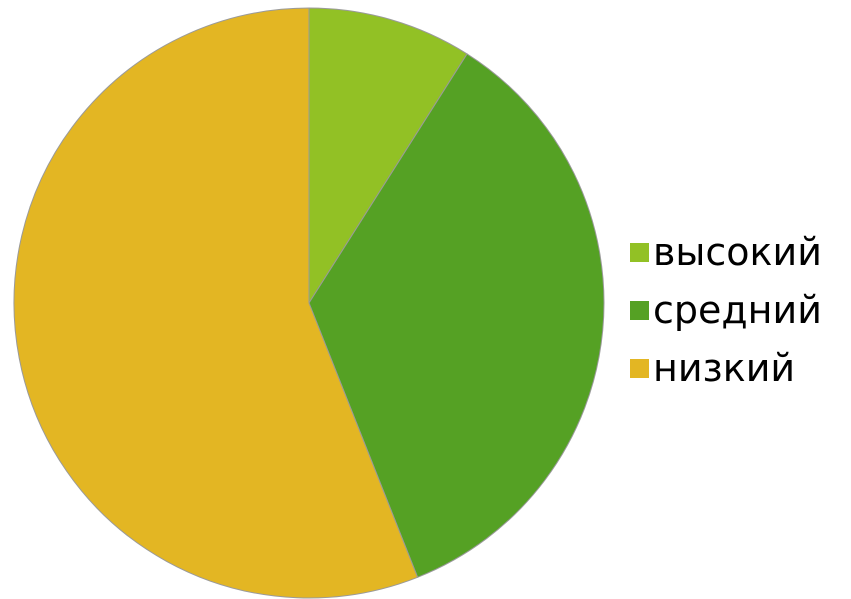 The height and width of the screenshot is (599, 851). Describe the element at coordinates (737, 310) in the screenshot. I see `legend-label-sredniy: средний` at that location.